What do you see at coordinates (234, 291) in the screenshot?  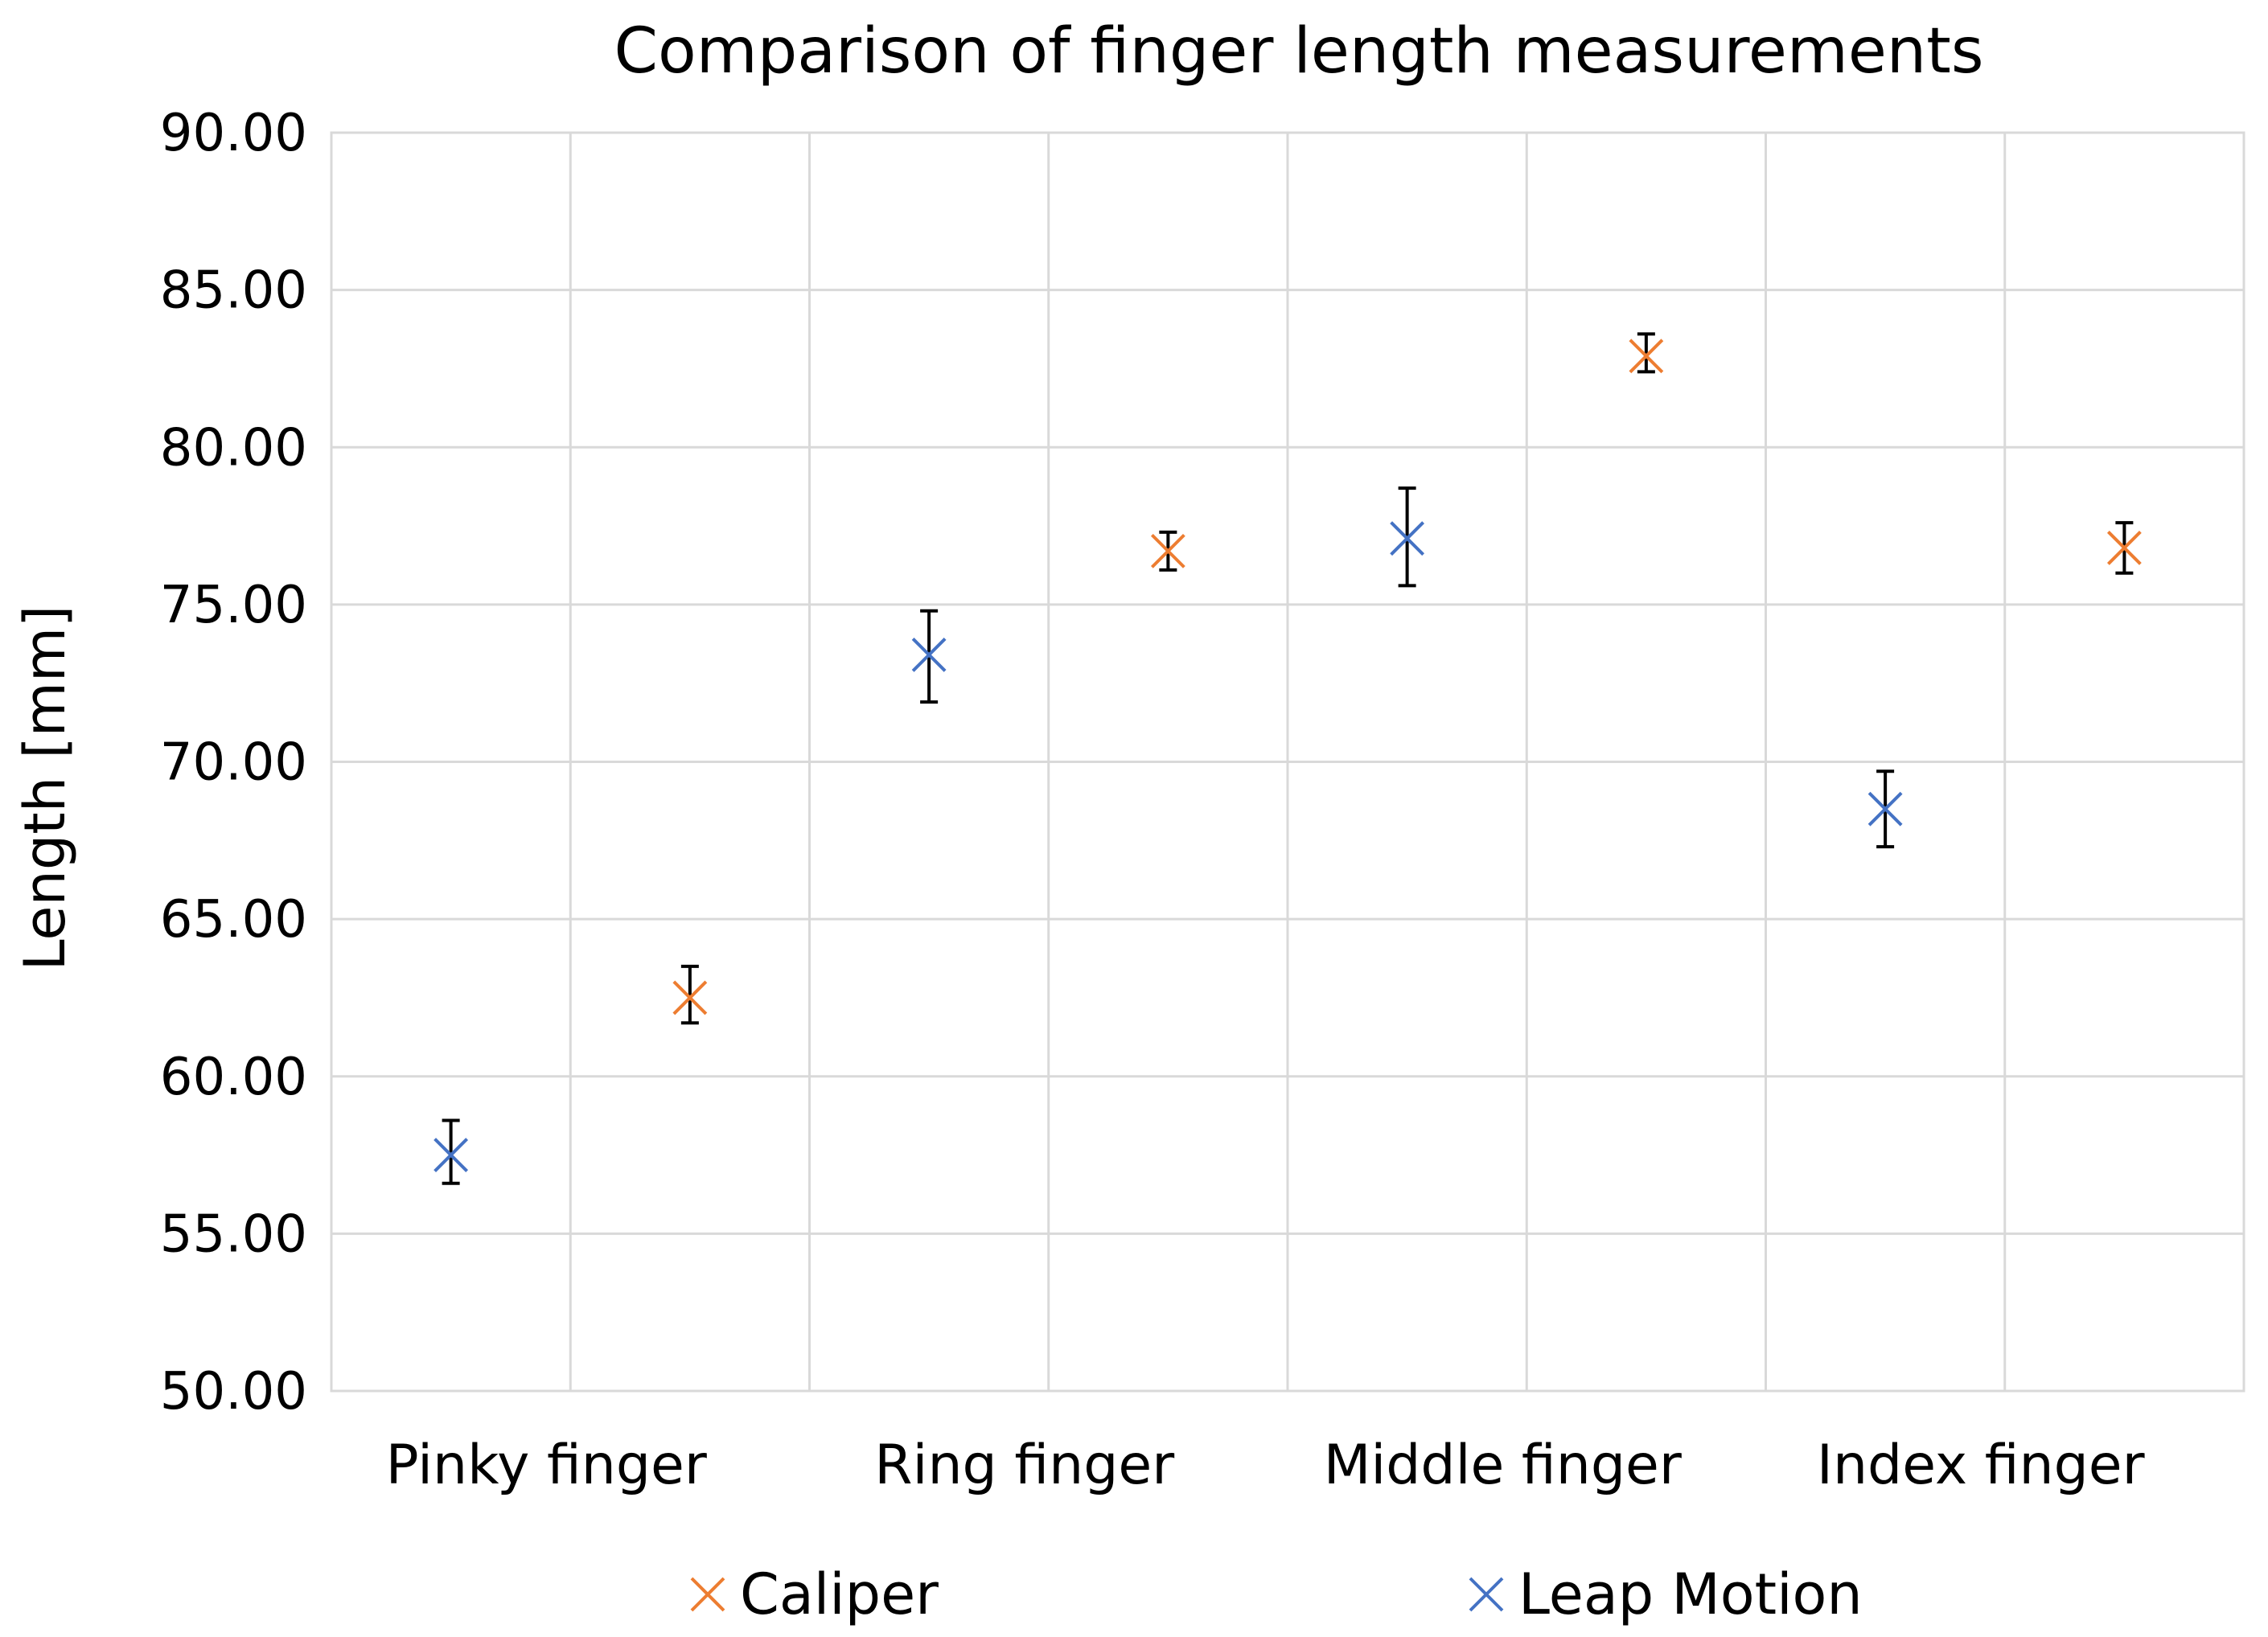 I see `y-tick-label: 85.00` at bounding box center [234, 291].